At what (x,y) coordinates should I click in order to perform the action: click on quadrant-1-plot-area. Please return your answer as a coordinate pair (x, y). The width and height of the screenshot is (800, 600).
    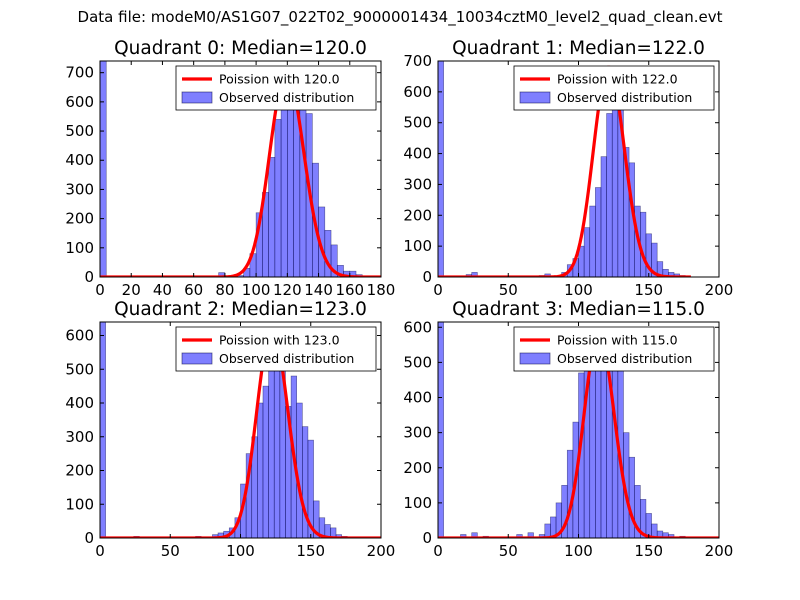
    Looking at the image, I should click on (565, 169).